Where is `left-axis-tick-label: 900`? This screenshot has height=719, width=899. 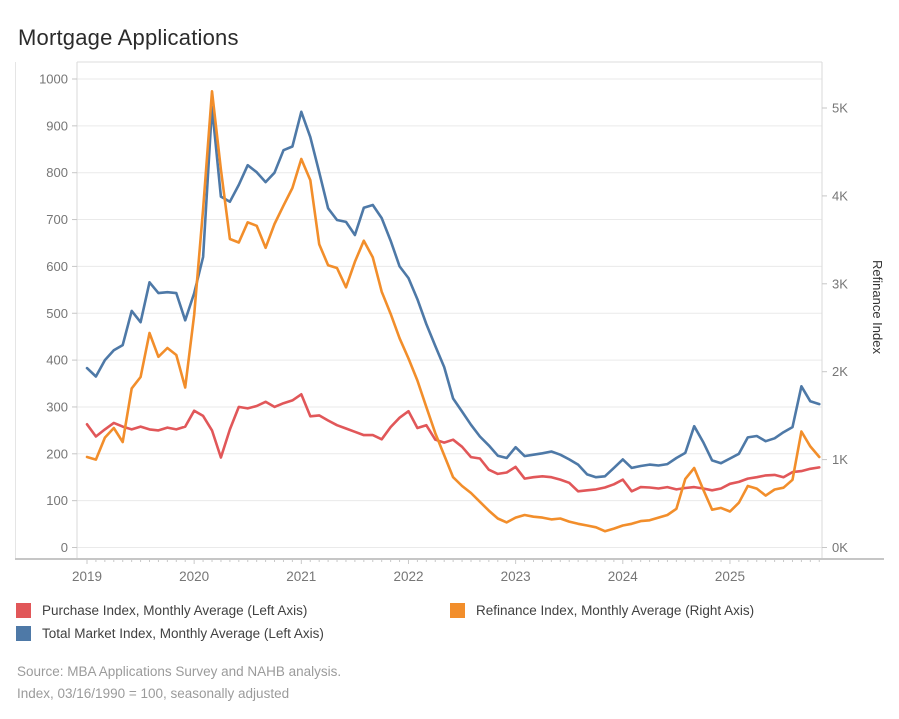
left-axis-tick-label: 900 is located at coordinates (57, 125).